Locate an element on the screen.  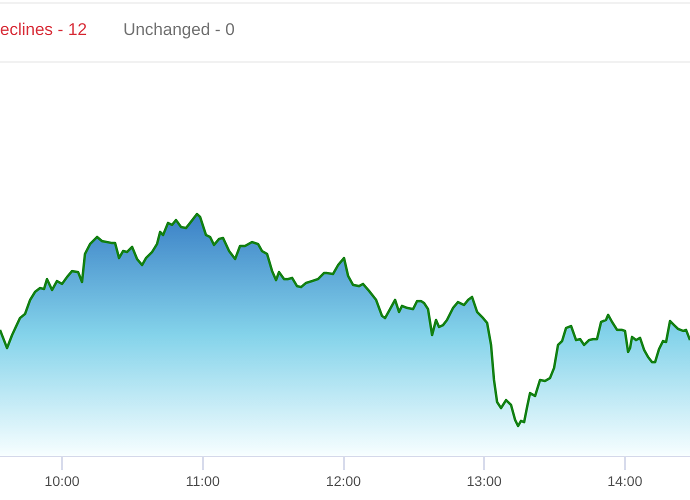
text: eclines - 12 is located at coordinates (43, 29).